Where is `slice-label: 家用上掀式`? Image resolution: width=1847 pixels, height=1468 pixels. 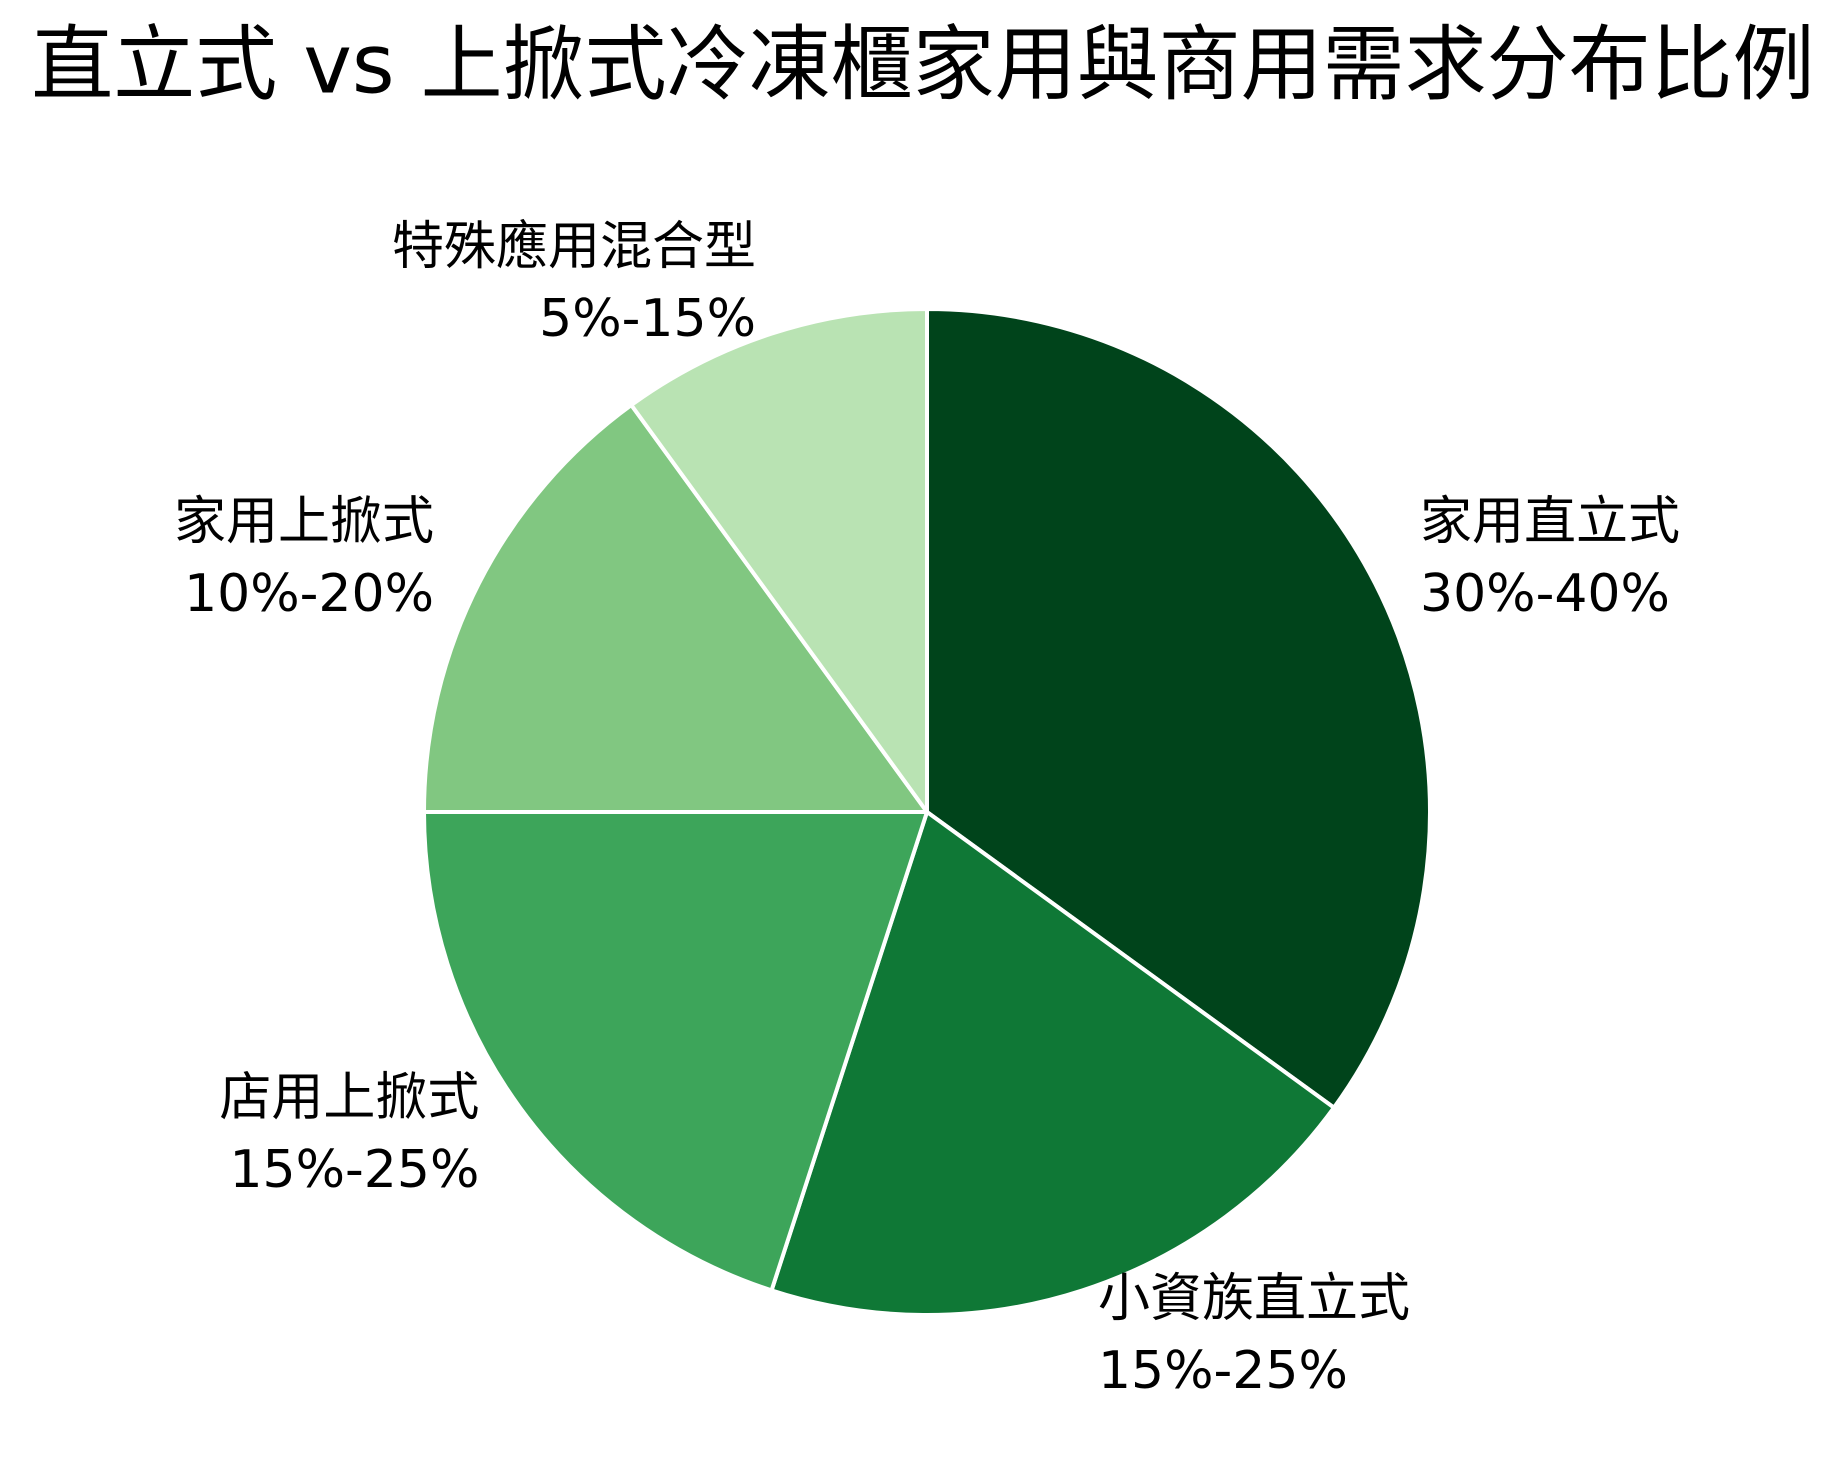 slice-label: 家用上掀式 is located at coordinates (304, 522).